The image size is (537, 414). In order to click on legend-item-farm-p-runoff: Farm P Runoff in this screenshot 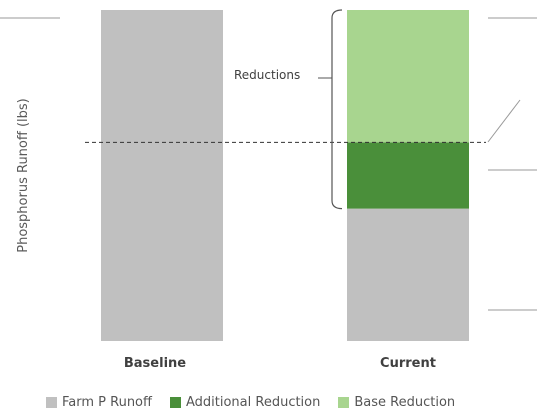, I will do `click(99, 402)`.